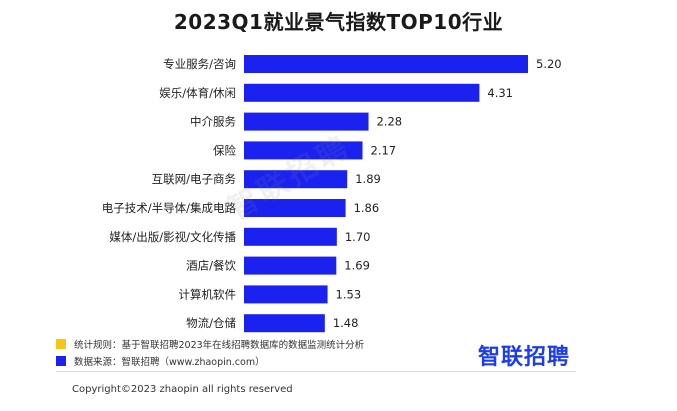 This screenshot has height=411, width=677. What do you see at coordinates (390, 122) in the screenshot?
I see `value-label: 2.28` at bounding box center [390, 122].